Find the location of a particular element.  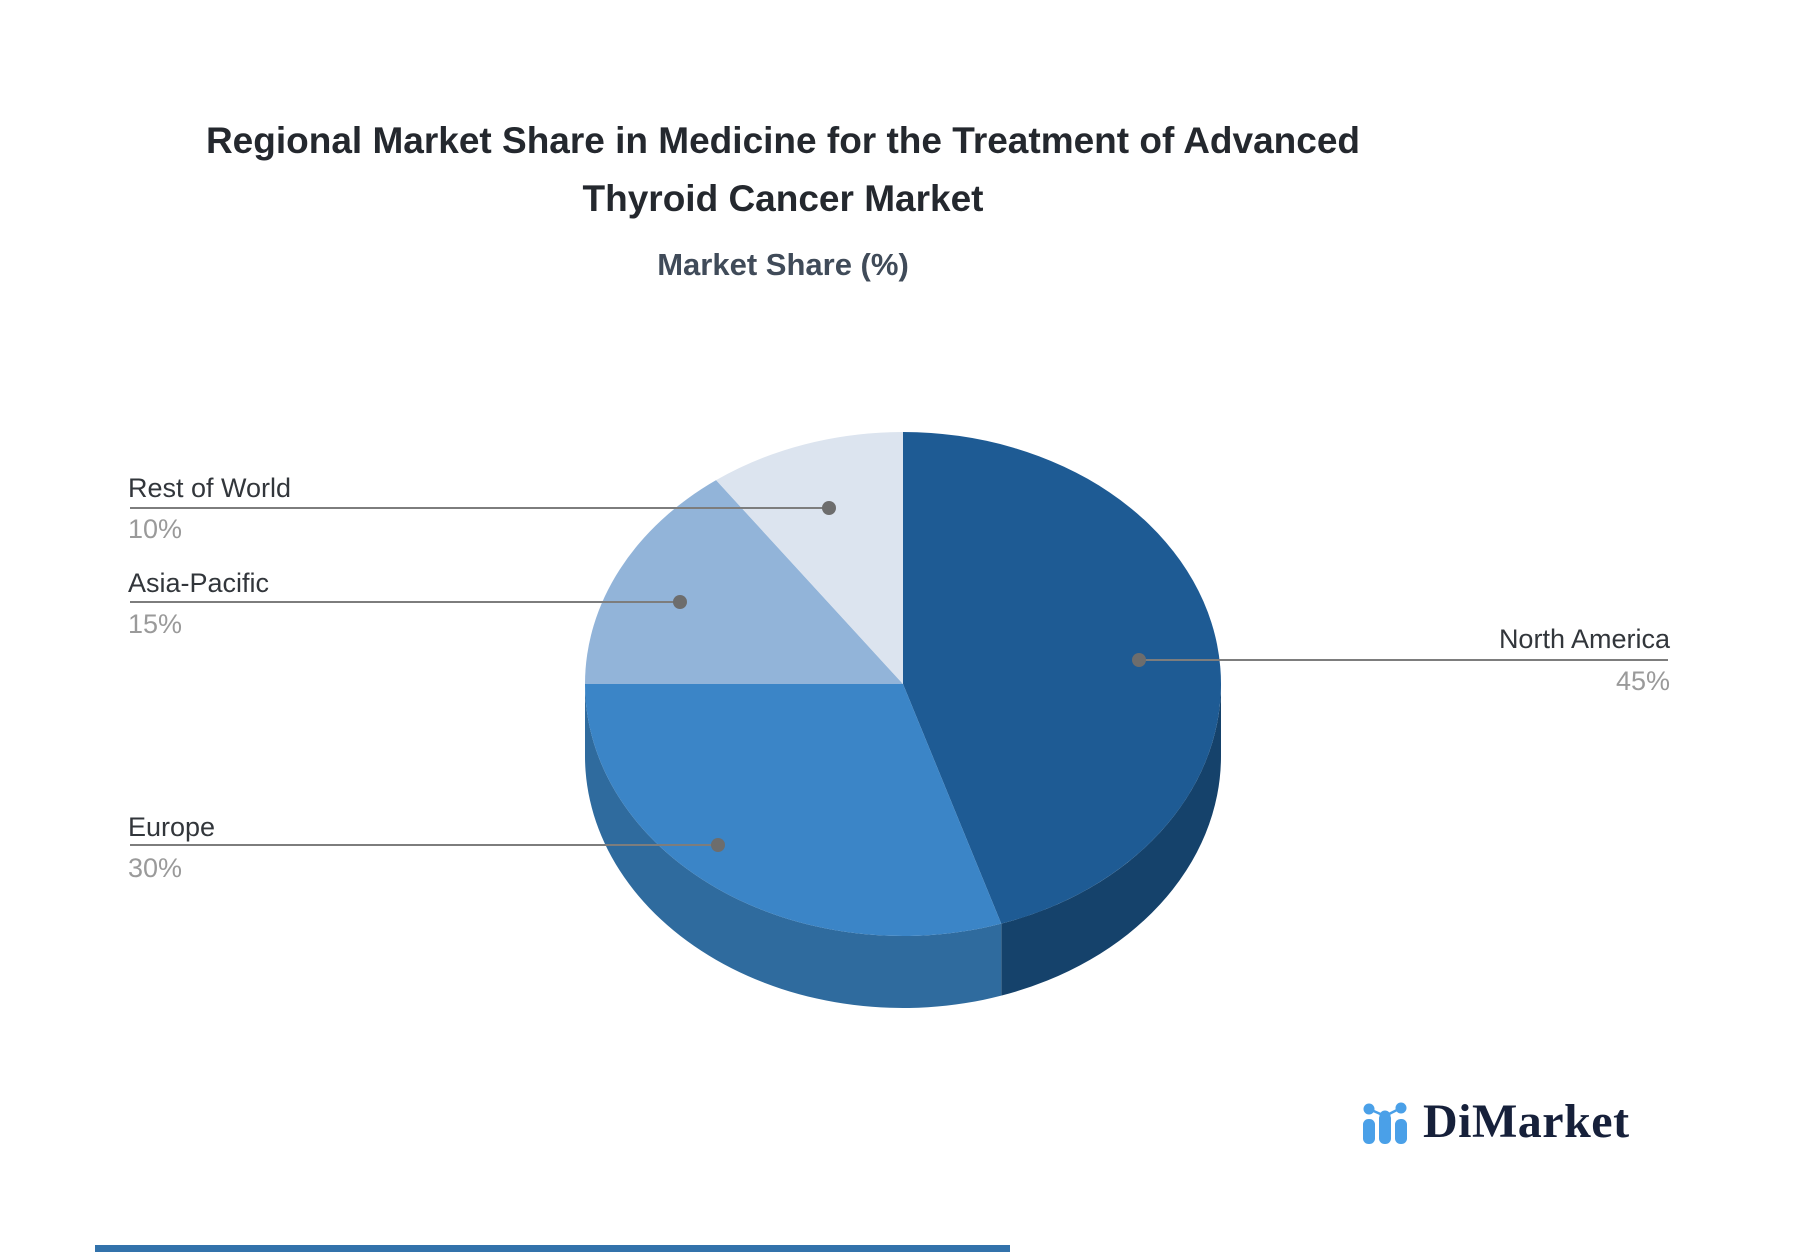

brand-logo: DiMarket is located at coordinates (1496, 1121).